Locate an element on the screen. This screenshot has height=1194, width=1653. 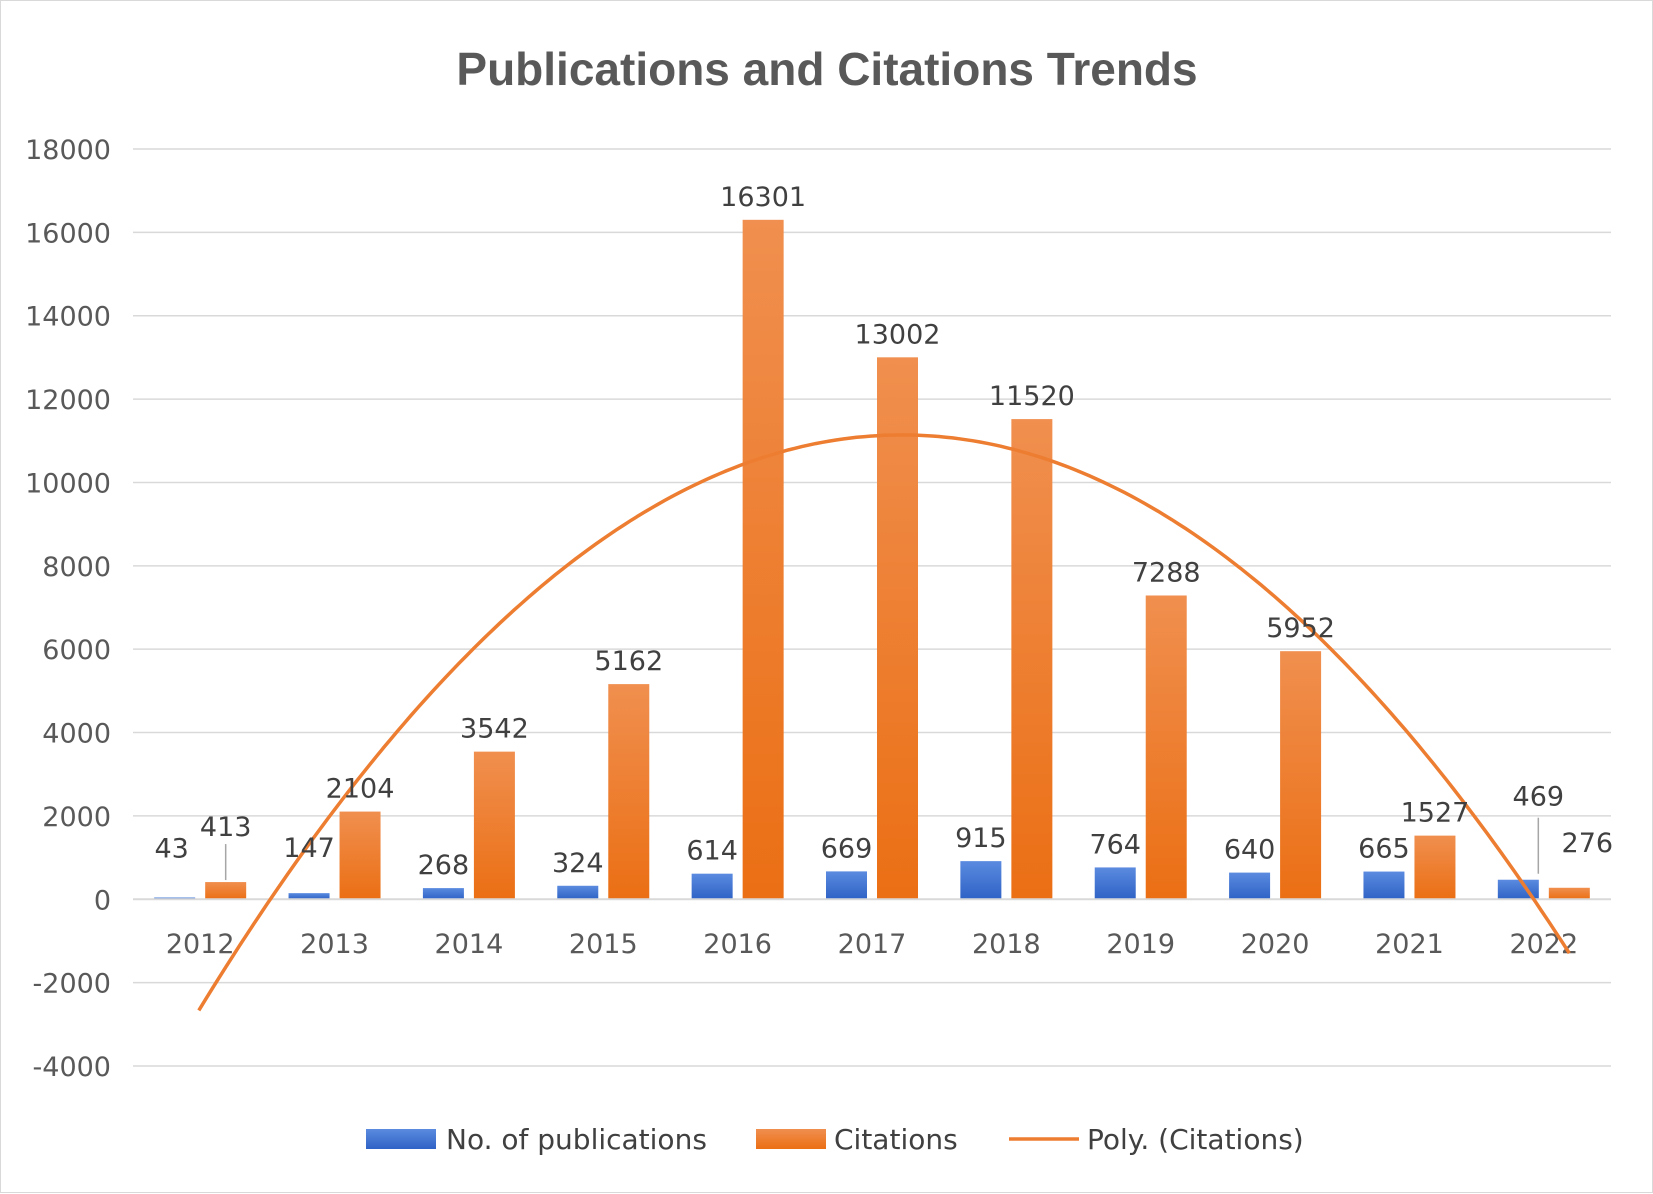
citations-data-label: 1527 is located at coordinates (1435, 813).